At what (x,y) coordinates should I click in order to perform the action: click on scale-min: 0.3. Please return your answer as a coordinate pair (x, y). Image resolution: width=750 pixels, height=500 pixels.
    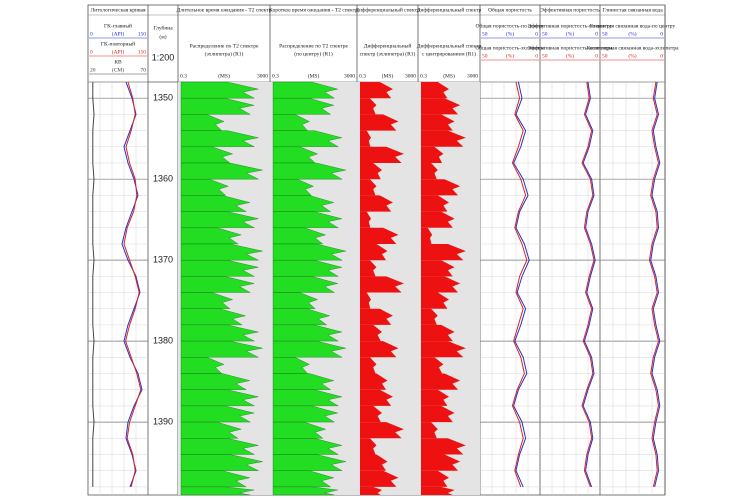
    Looking at the image, I should click on (275, 76).